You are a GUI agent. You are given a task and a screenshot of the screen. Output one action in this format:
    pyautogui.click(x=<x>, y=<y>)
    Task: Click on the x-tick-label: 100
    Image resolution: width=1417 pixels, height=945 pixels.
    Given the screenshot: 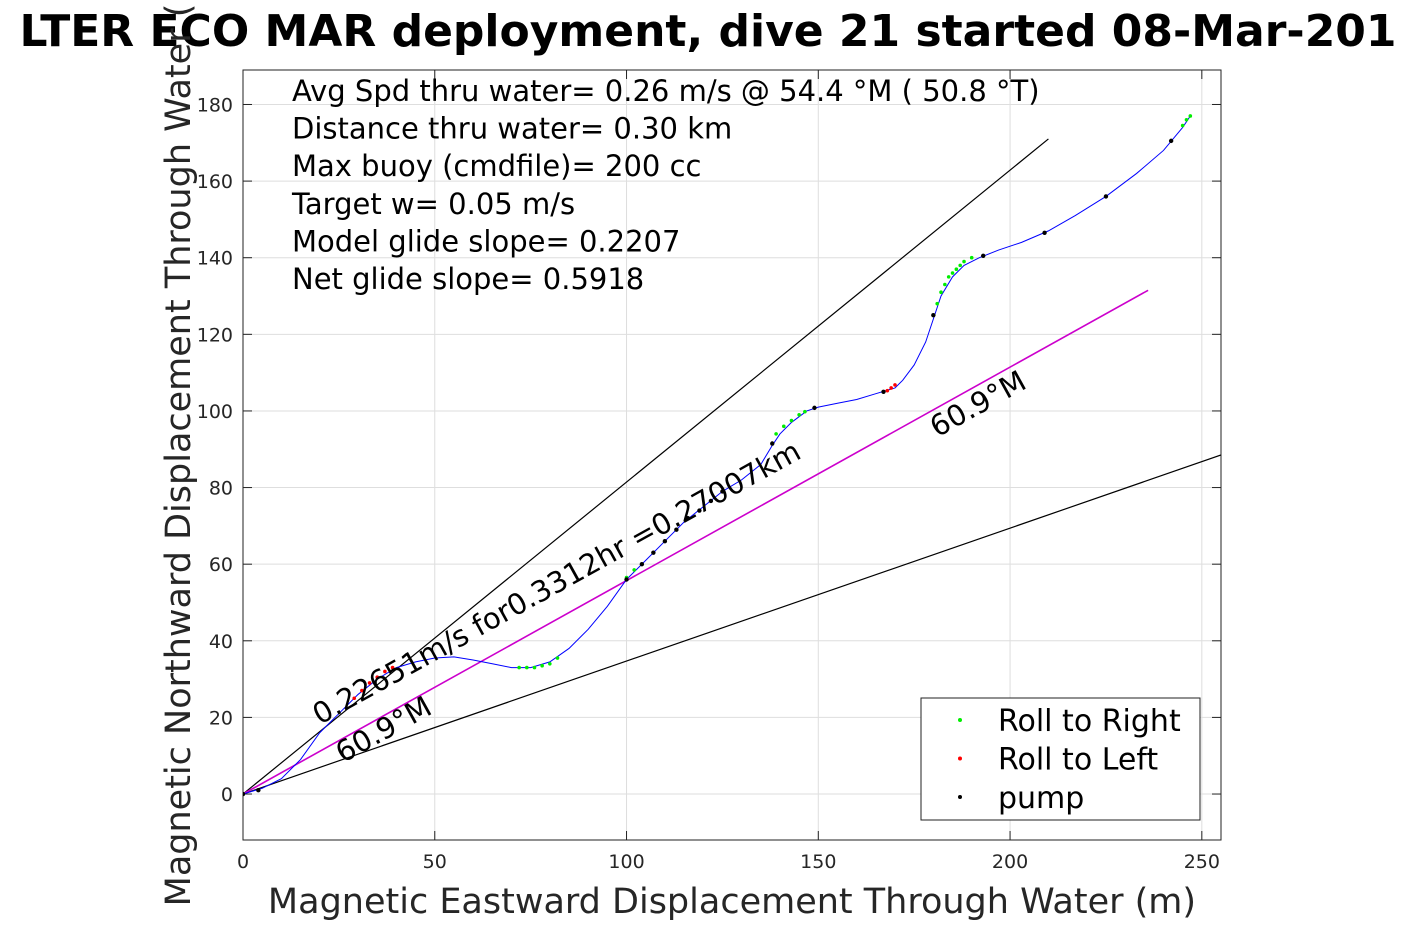 What is the action you would take?
    pyautogui.click(x=626, y=862)
    